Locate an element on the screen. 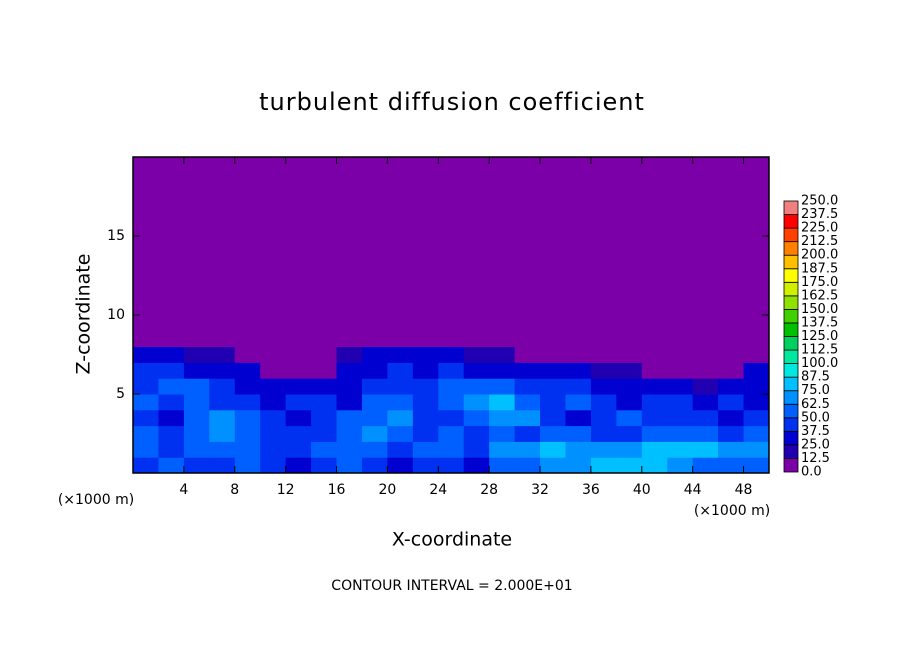  colorbar-label: 25.0 is located at coordinates (815, 444).